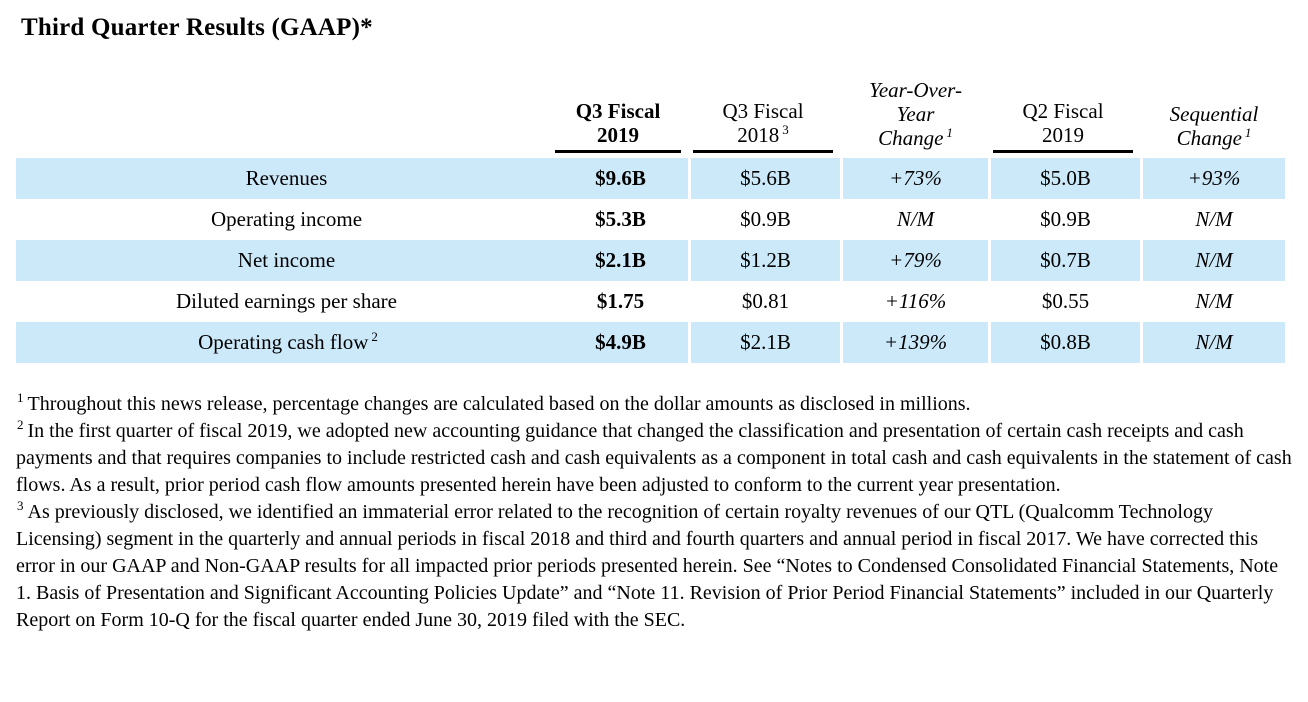 This screenshot has width=1308, height=702. I want to click on cell-q2fy19: $0.9B, so click(1064, 219).